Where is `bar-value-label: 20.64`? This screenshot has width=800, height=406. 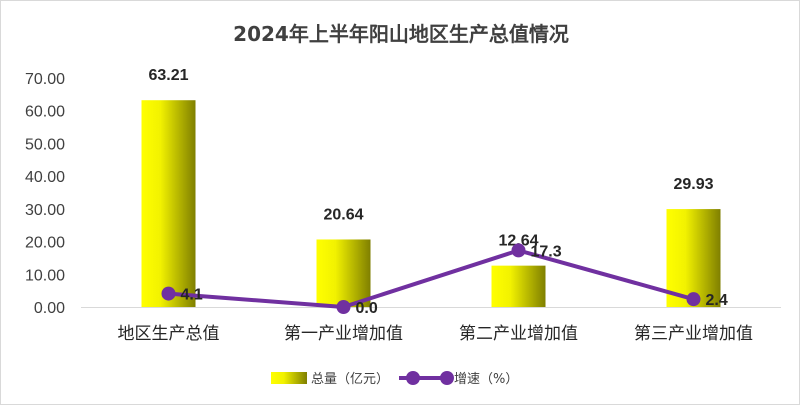 bar-value-label: 20.64 is located at coordinates (343, 214).